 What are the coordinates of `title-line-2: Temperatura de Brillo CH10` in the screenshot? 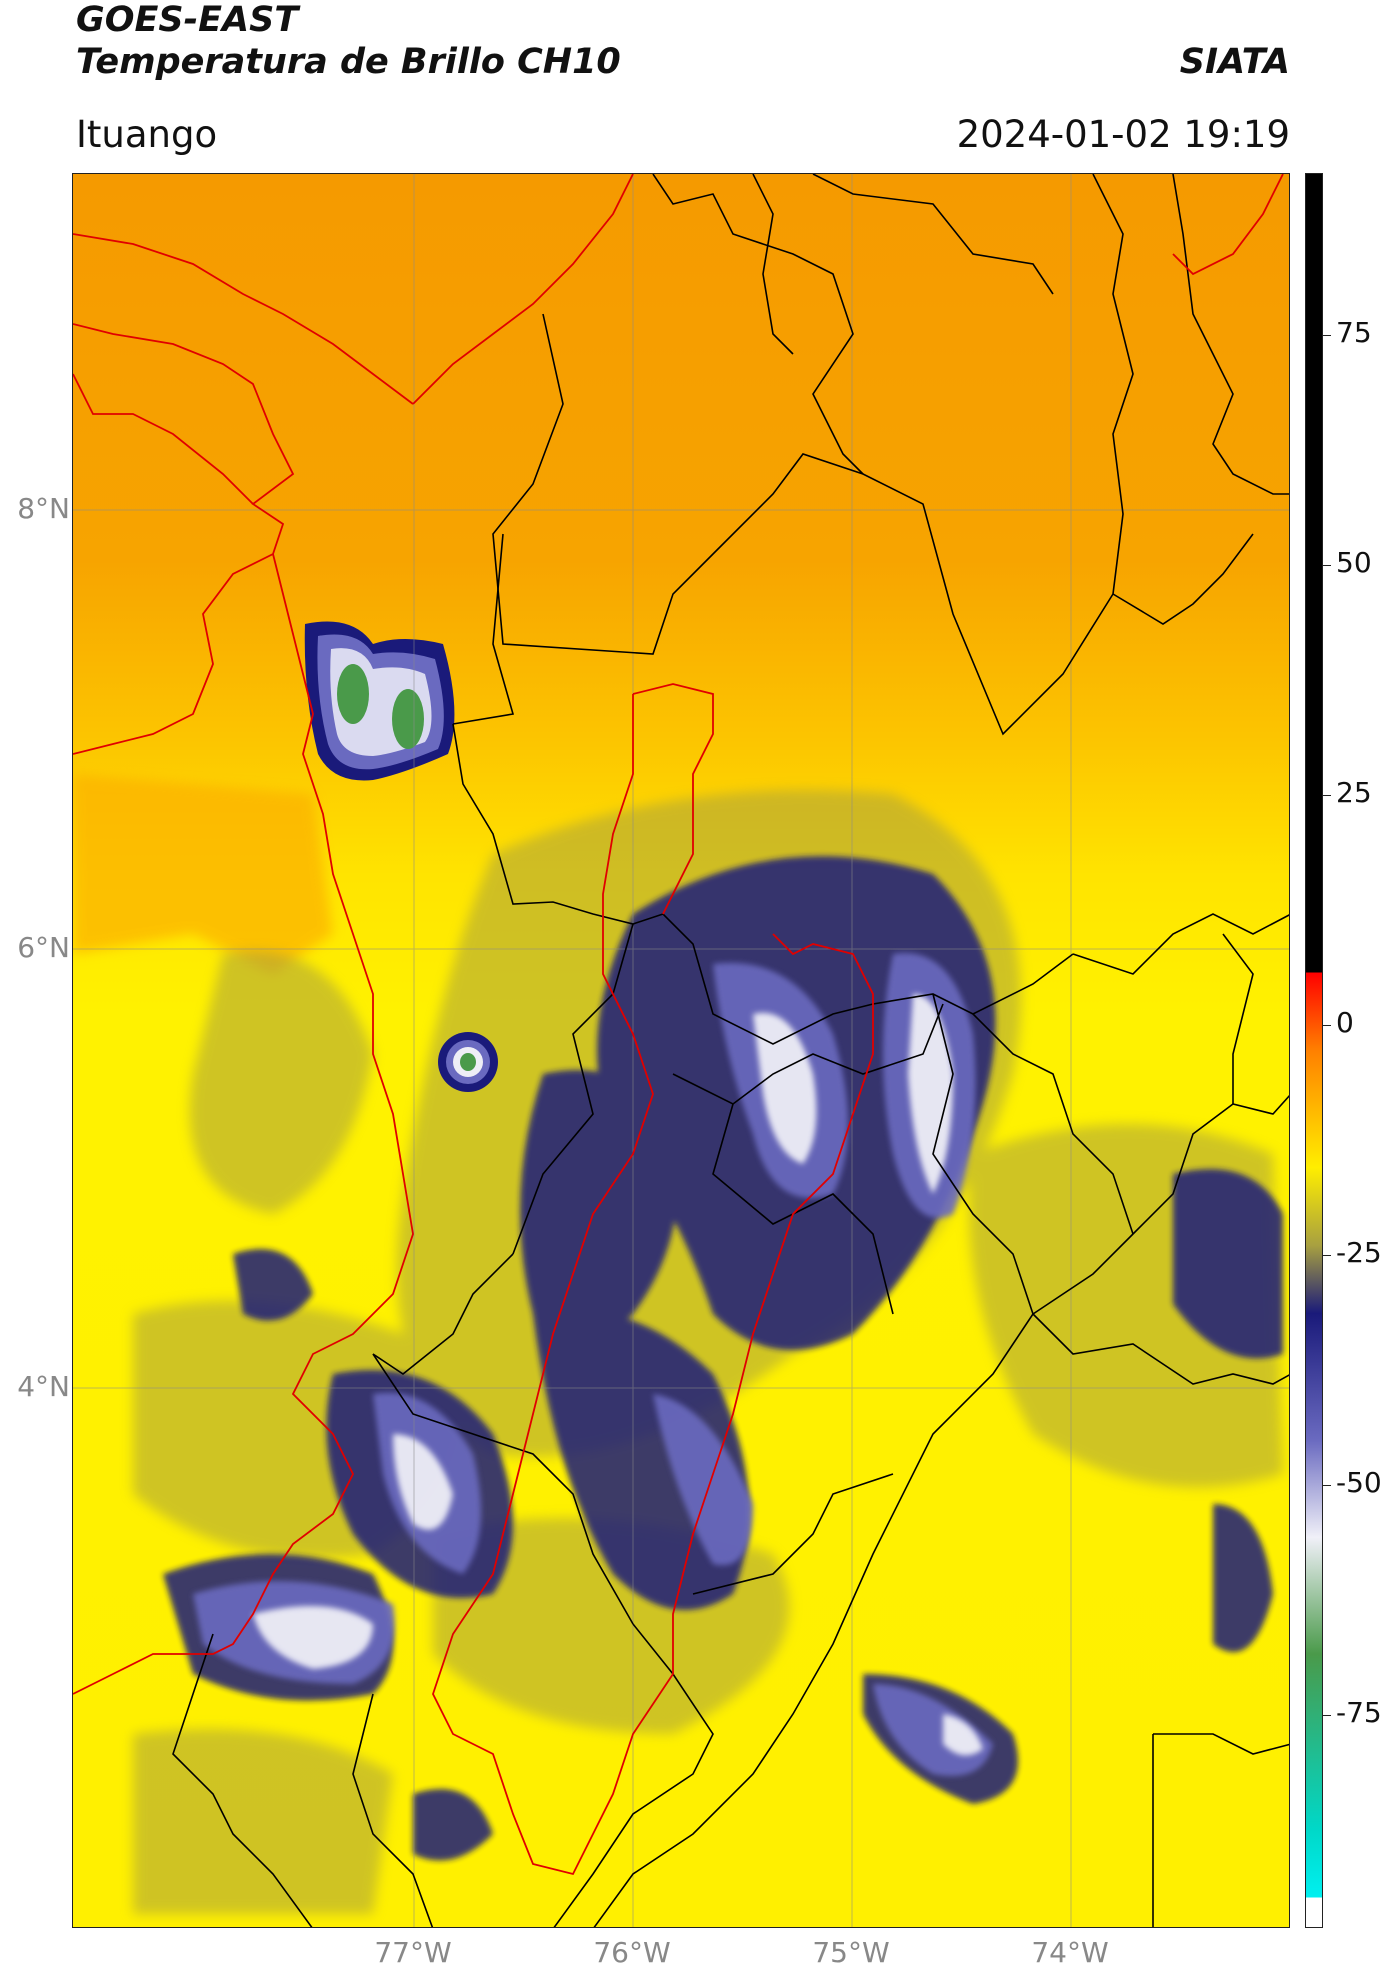 It's located at (348, 62).